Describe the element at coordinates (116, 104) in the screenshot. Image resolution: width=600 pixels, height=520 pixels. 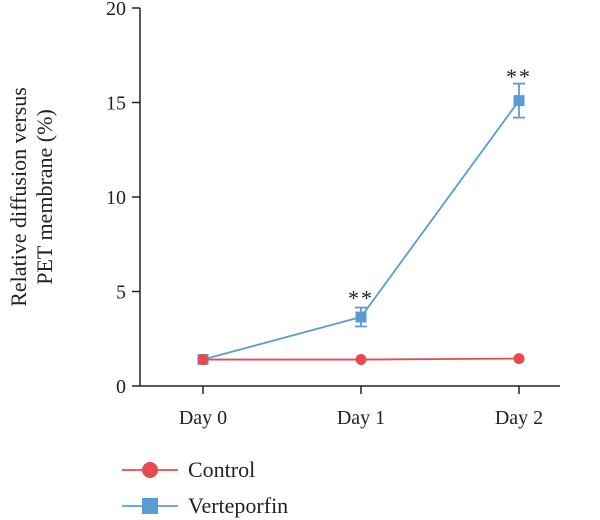
I see `y-tick-label: 15` at that location.